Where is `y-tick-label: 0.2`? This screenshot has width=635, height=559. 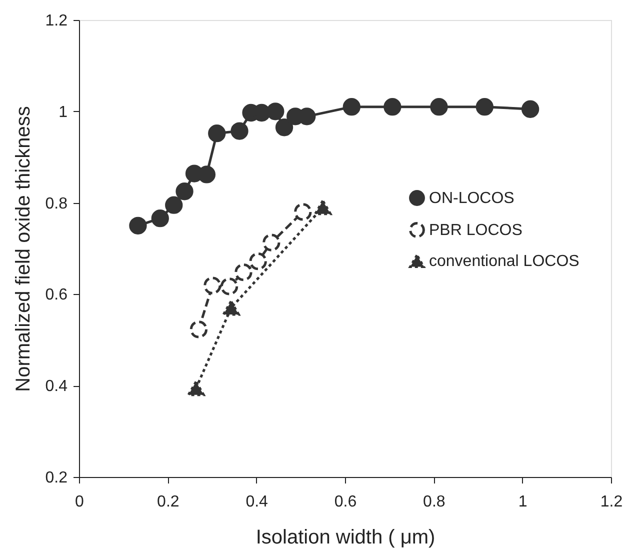 y-tick-label: 0.2 is located at coordinates (56, 478).